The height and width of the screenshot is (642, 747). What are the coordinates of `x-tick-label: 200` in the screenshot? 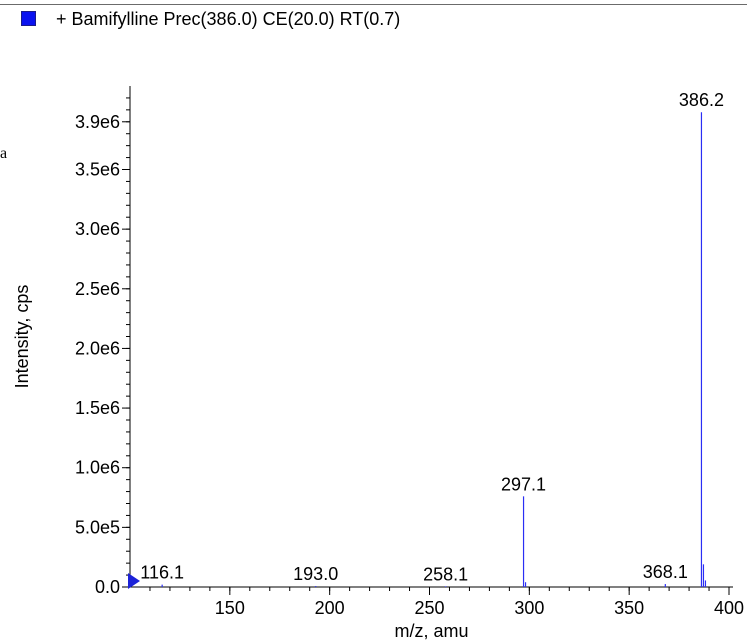 It's located at (330, 608).